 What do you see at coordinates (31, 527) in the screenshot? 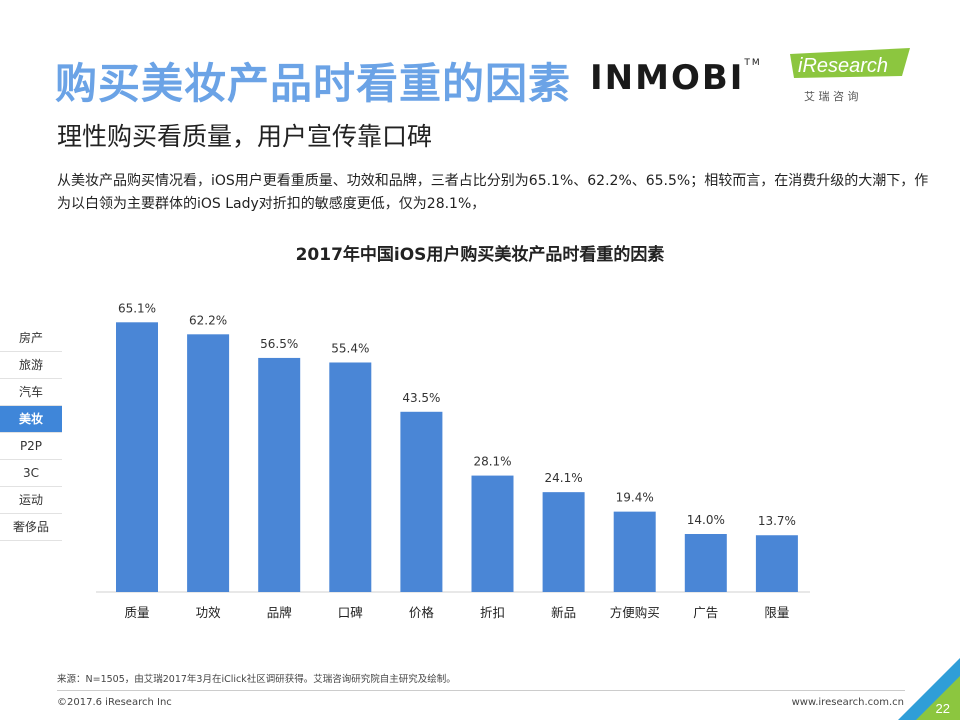
I see `sidebar-item-7: 奢侈品` at bounding box center [31, 527].